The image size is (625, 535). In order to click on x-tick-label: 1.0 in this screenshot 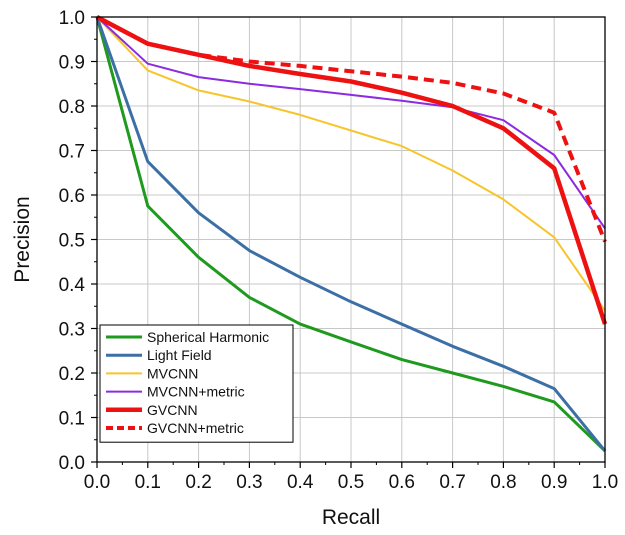, I will do `click(605, 482)`.